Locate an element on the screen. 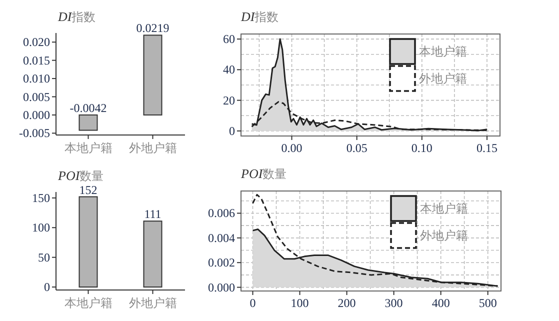  y-tick-label: 0.020 is located at coordinates (36, 42).